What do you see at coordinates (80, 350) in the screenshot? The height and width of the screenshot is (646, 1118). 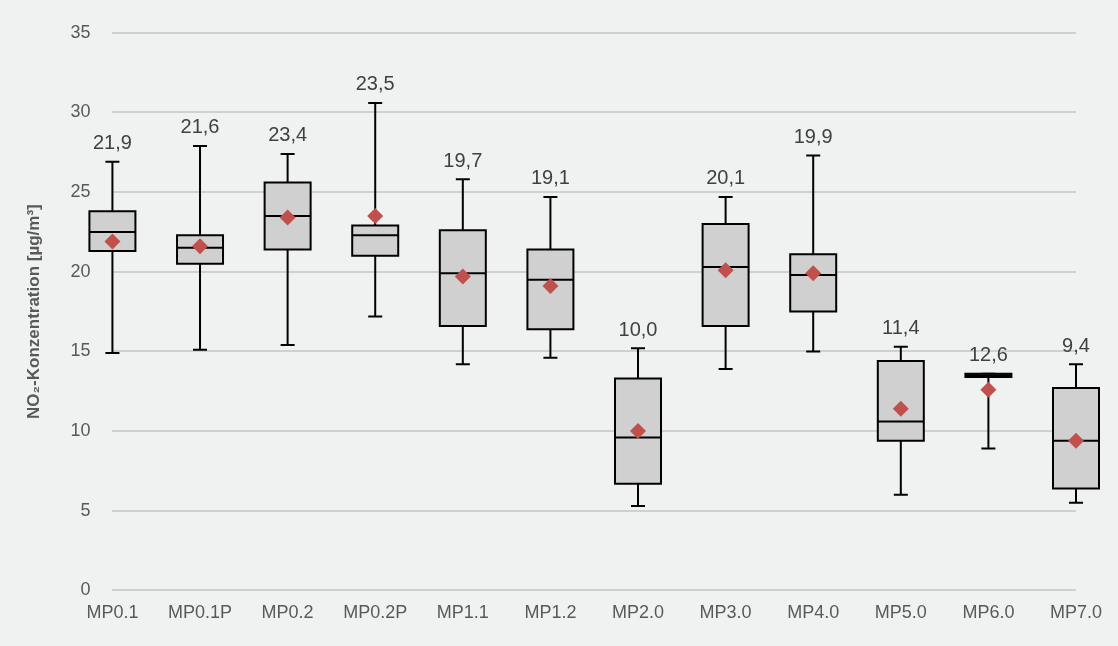 I see `y-tick-label: 15` at bounding box center [80, 350].